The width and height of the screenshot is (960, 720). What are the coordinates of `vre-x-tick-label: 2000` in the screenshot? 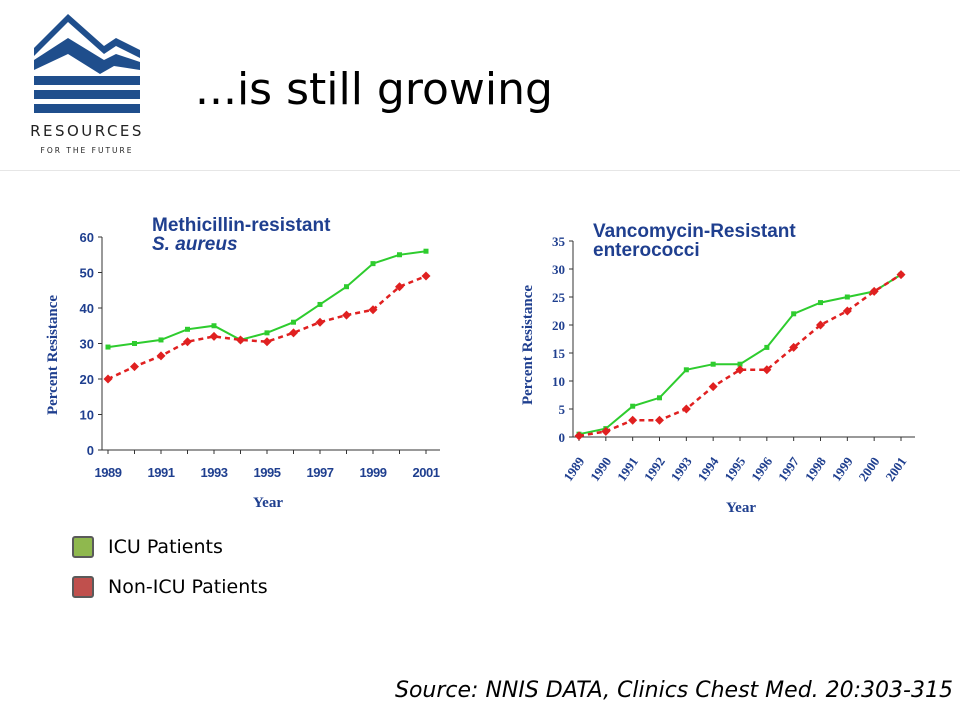 It's located at (868, 469).